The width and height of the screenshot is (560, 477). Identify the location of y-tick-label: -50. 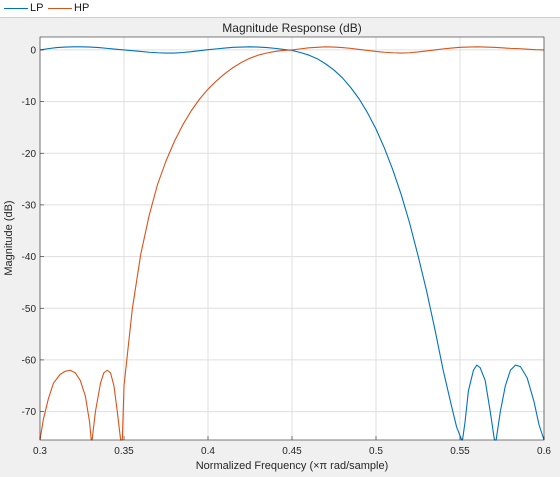
(29, 309).